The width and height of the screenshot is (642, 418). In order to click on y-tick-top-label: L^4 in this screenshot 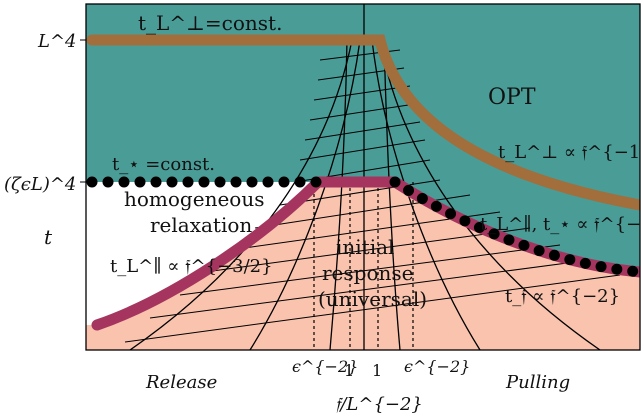, I will do `click(57, 41)`.